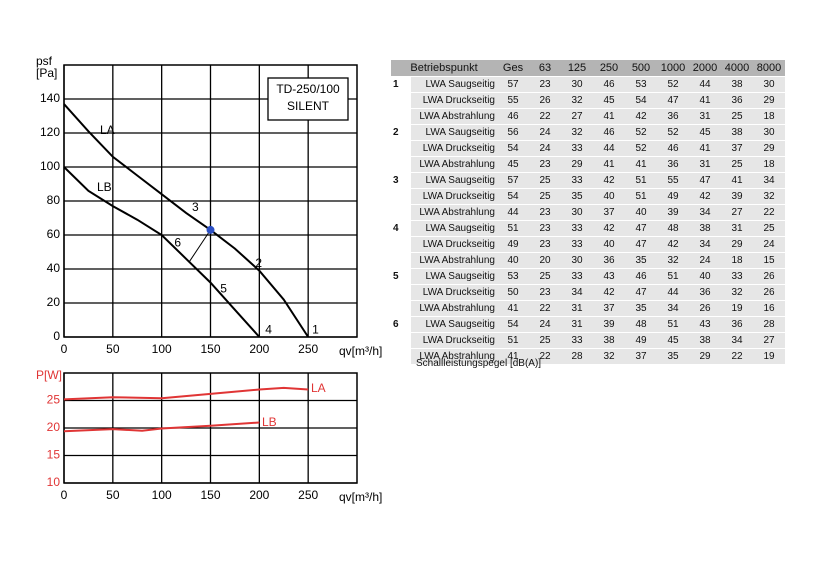 This screenshot has width=840, height=587. Describe the element at coordinates (401, 84) in the screenshot. I see `table-cell: 1` at that location.